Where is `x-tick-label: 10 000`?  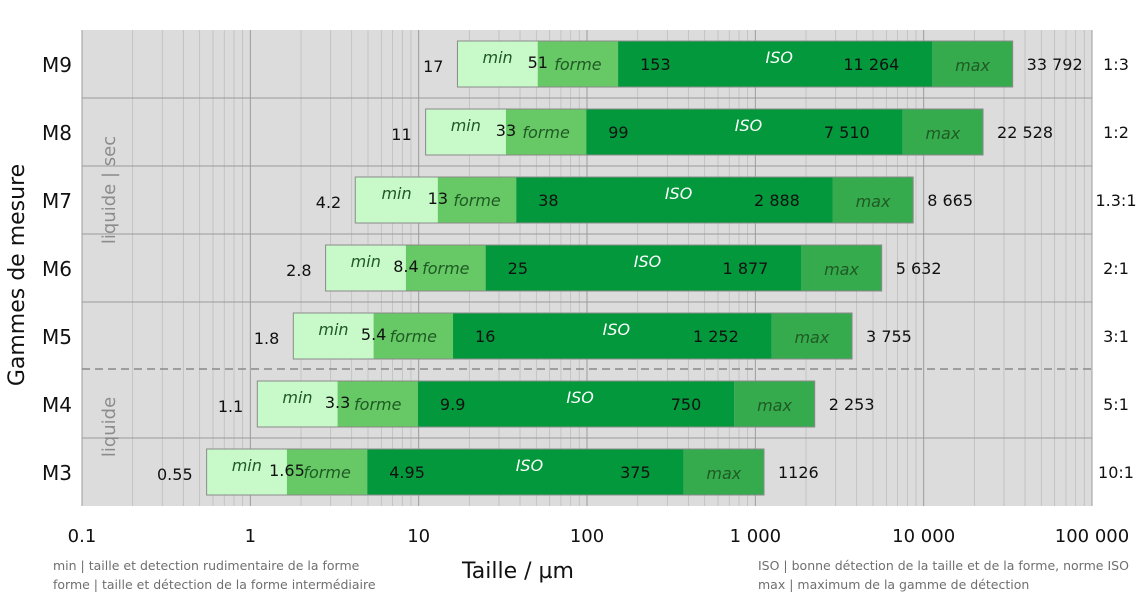 x-tick-label: 10 000 is located at coordinates (923, 536).